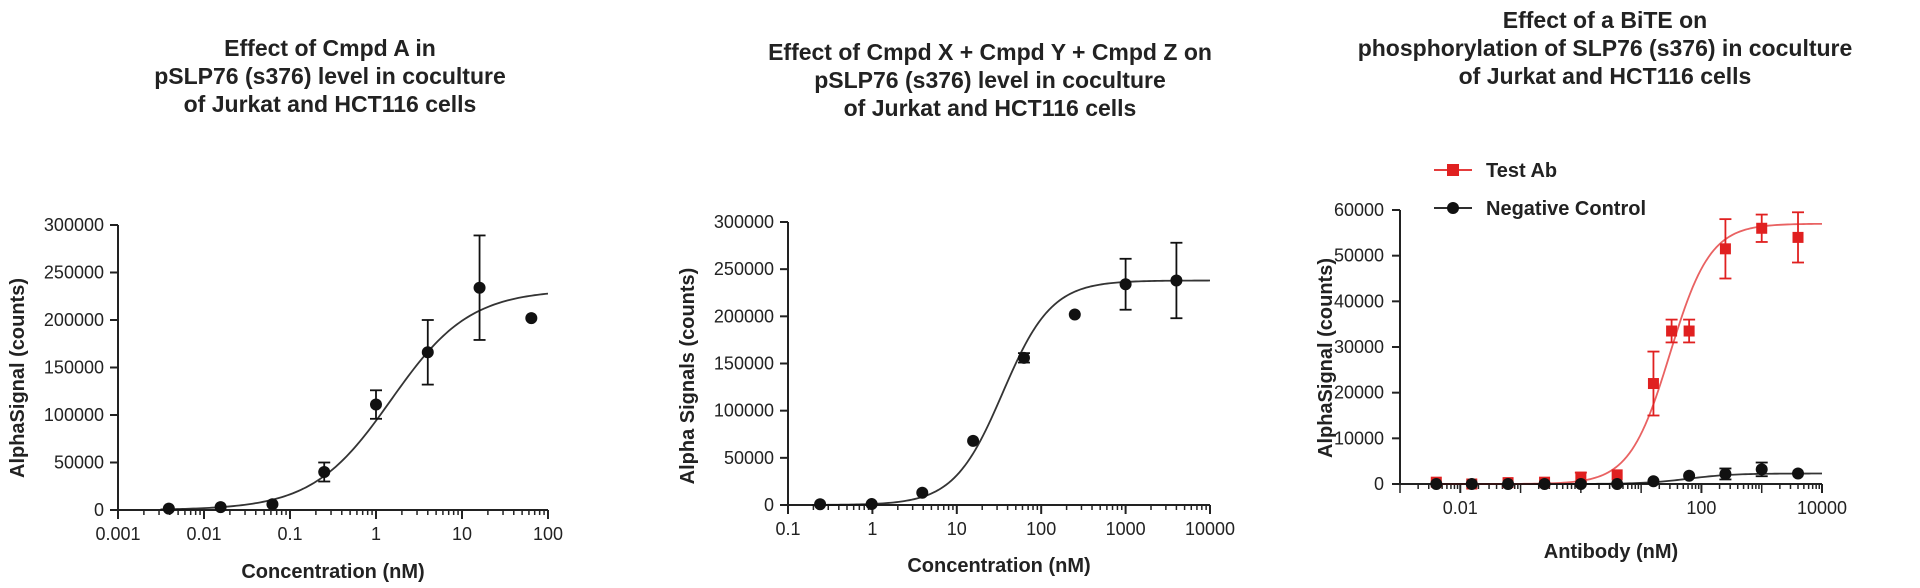 The width and height of the screenshot is (1920, 588). I want to click on y-tick-label: 60000, so click(1359, 210).